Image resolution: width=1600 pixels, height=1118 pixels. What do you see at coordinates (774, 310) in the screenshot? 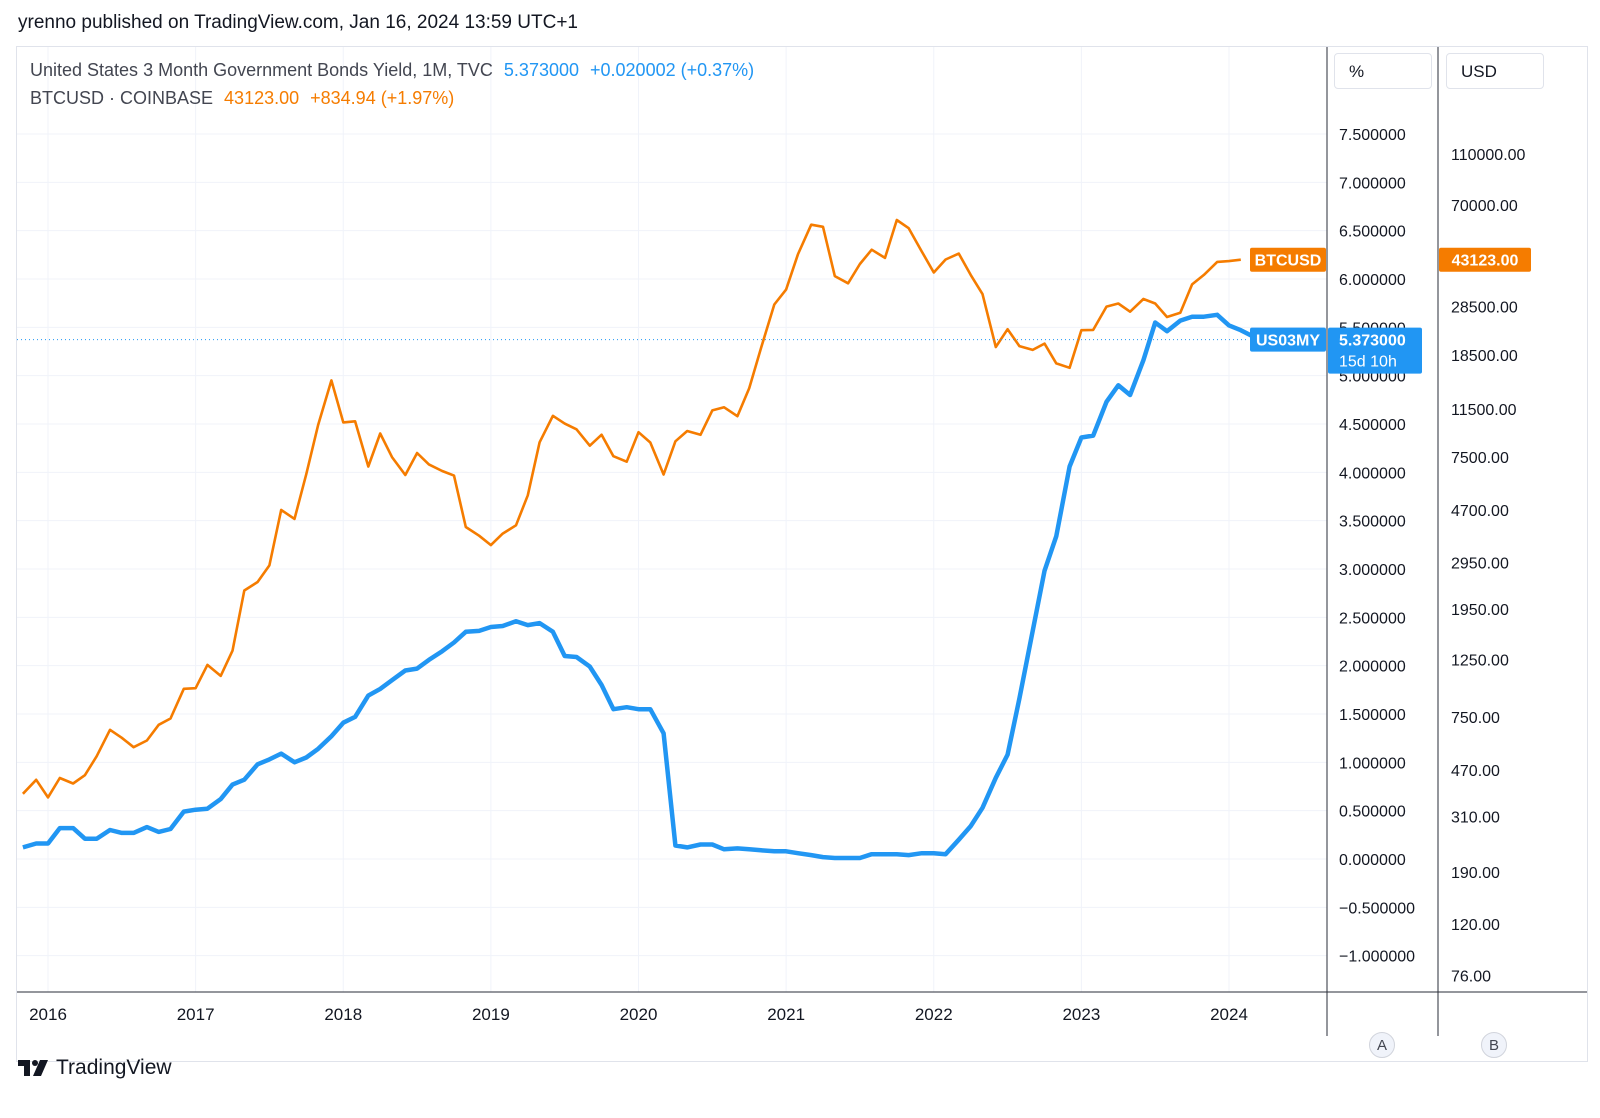
I see `last-value-markers: BTCUSD 43123.00 US03MY 5.373000 15d 10h` at bounding box center [774, 310].